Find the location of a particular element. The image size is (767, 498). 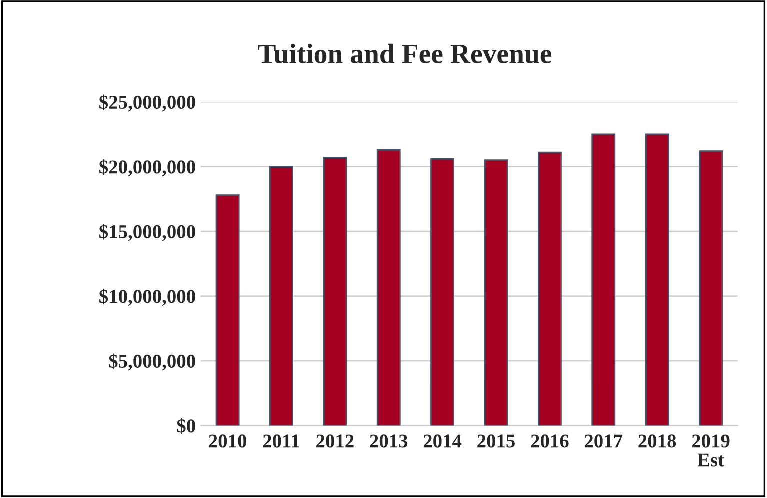

x-tick-label: 2012 is located at coordinates (335, 441).